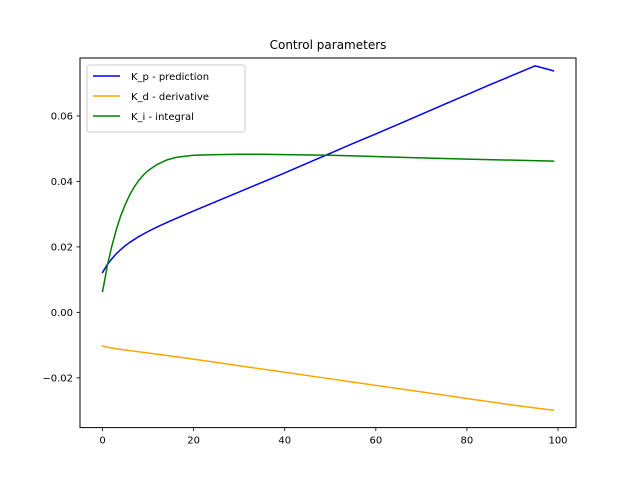 The height and width of the screenshot is (480, 640). I want to click on y-tick-label: 0.00, so click(62, 313).